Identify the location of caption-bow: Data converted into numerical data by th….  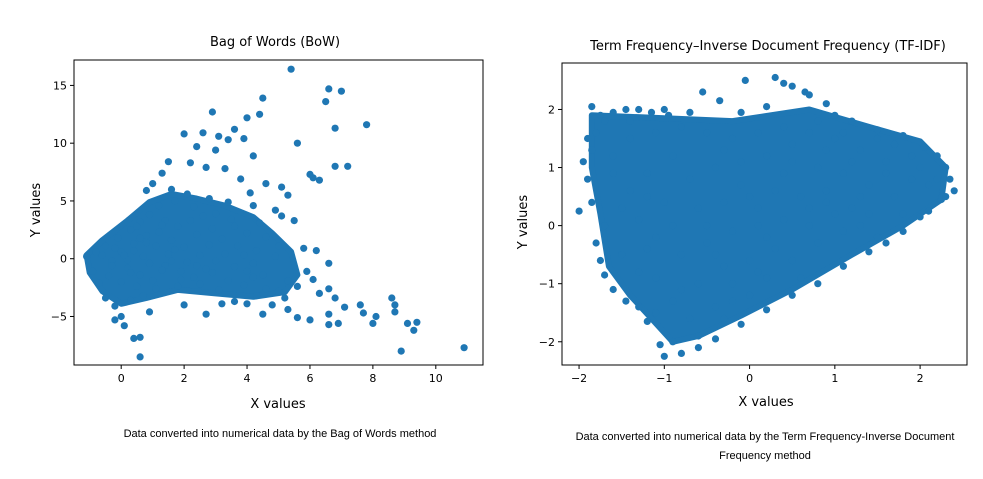
(280, 434).